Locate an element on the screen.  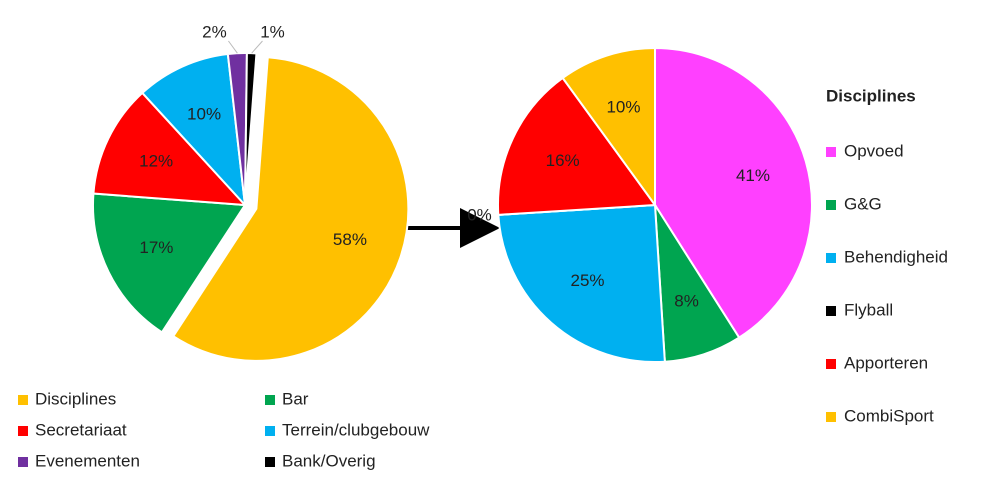
legend-label: Bar is located at coordinates (295, 398).